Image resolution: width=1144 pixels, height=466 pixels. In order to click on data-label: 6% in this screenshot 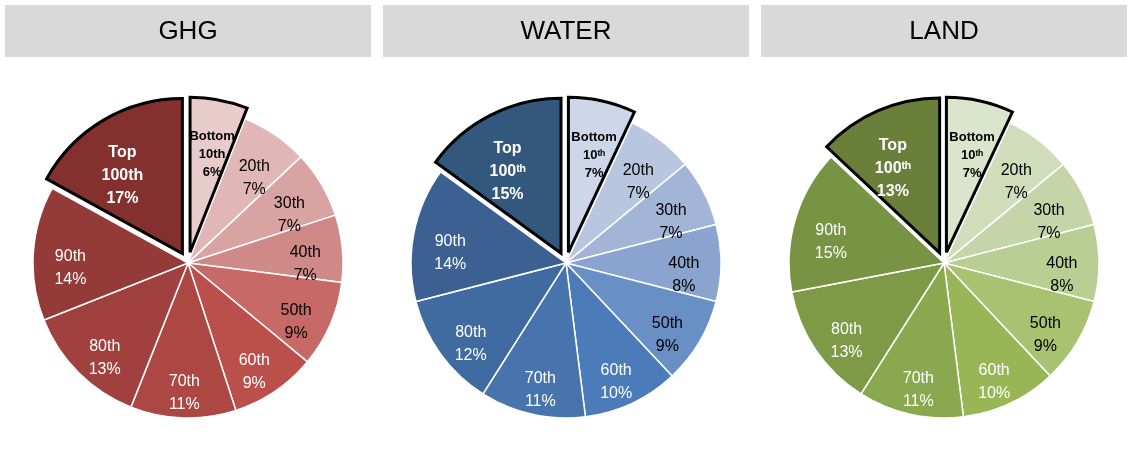, I will do `click(212, 172)`.